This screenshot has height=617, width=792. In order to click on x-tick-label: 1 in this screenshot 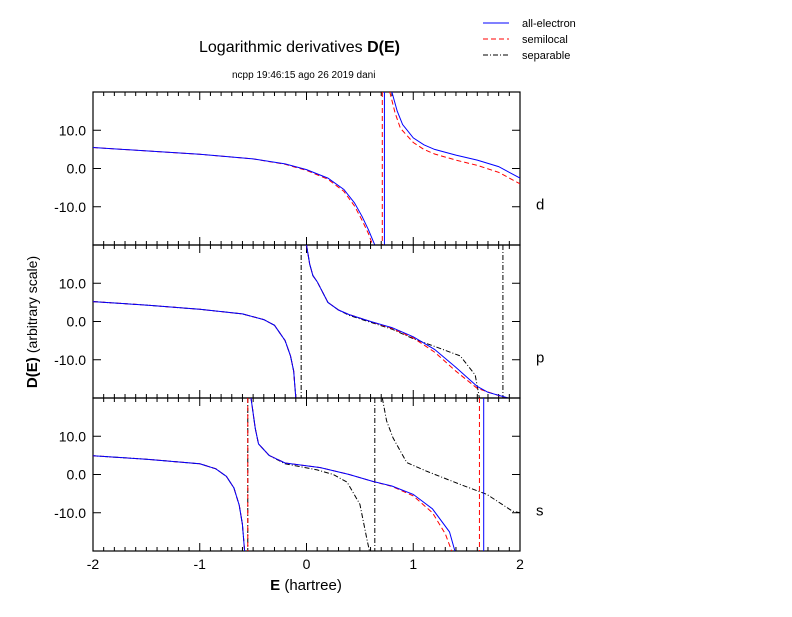, I will do `click(413, 564)`.